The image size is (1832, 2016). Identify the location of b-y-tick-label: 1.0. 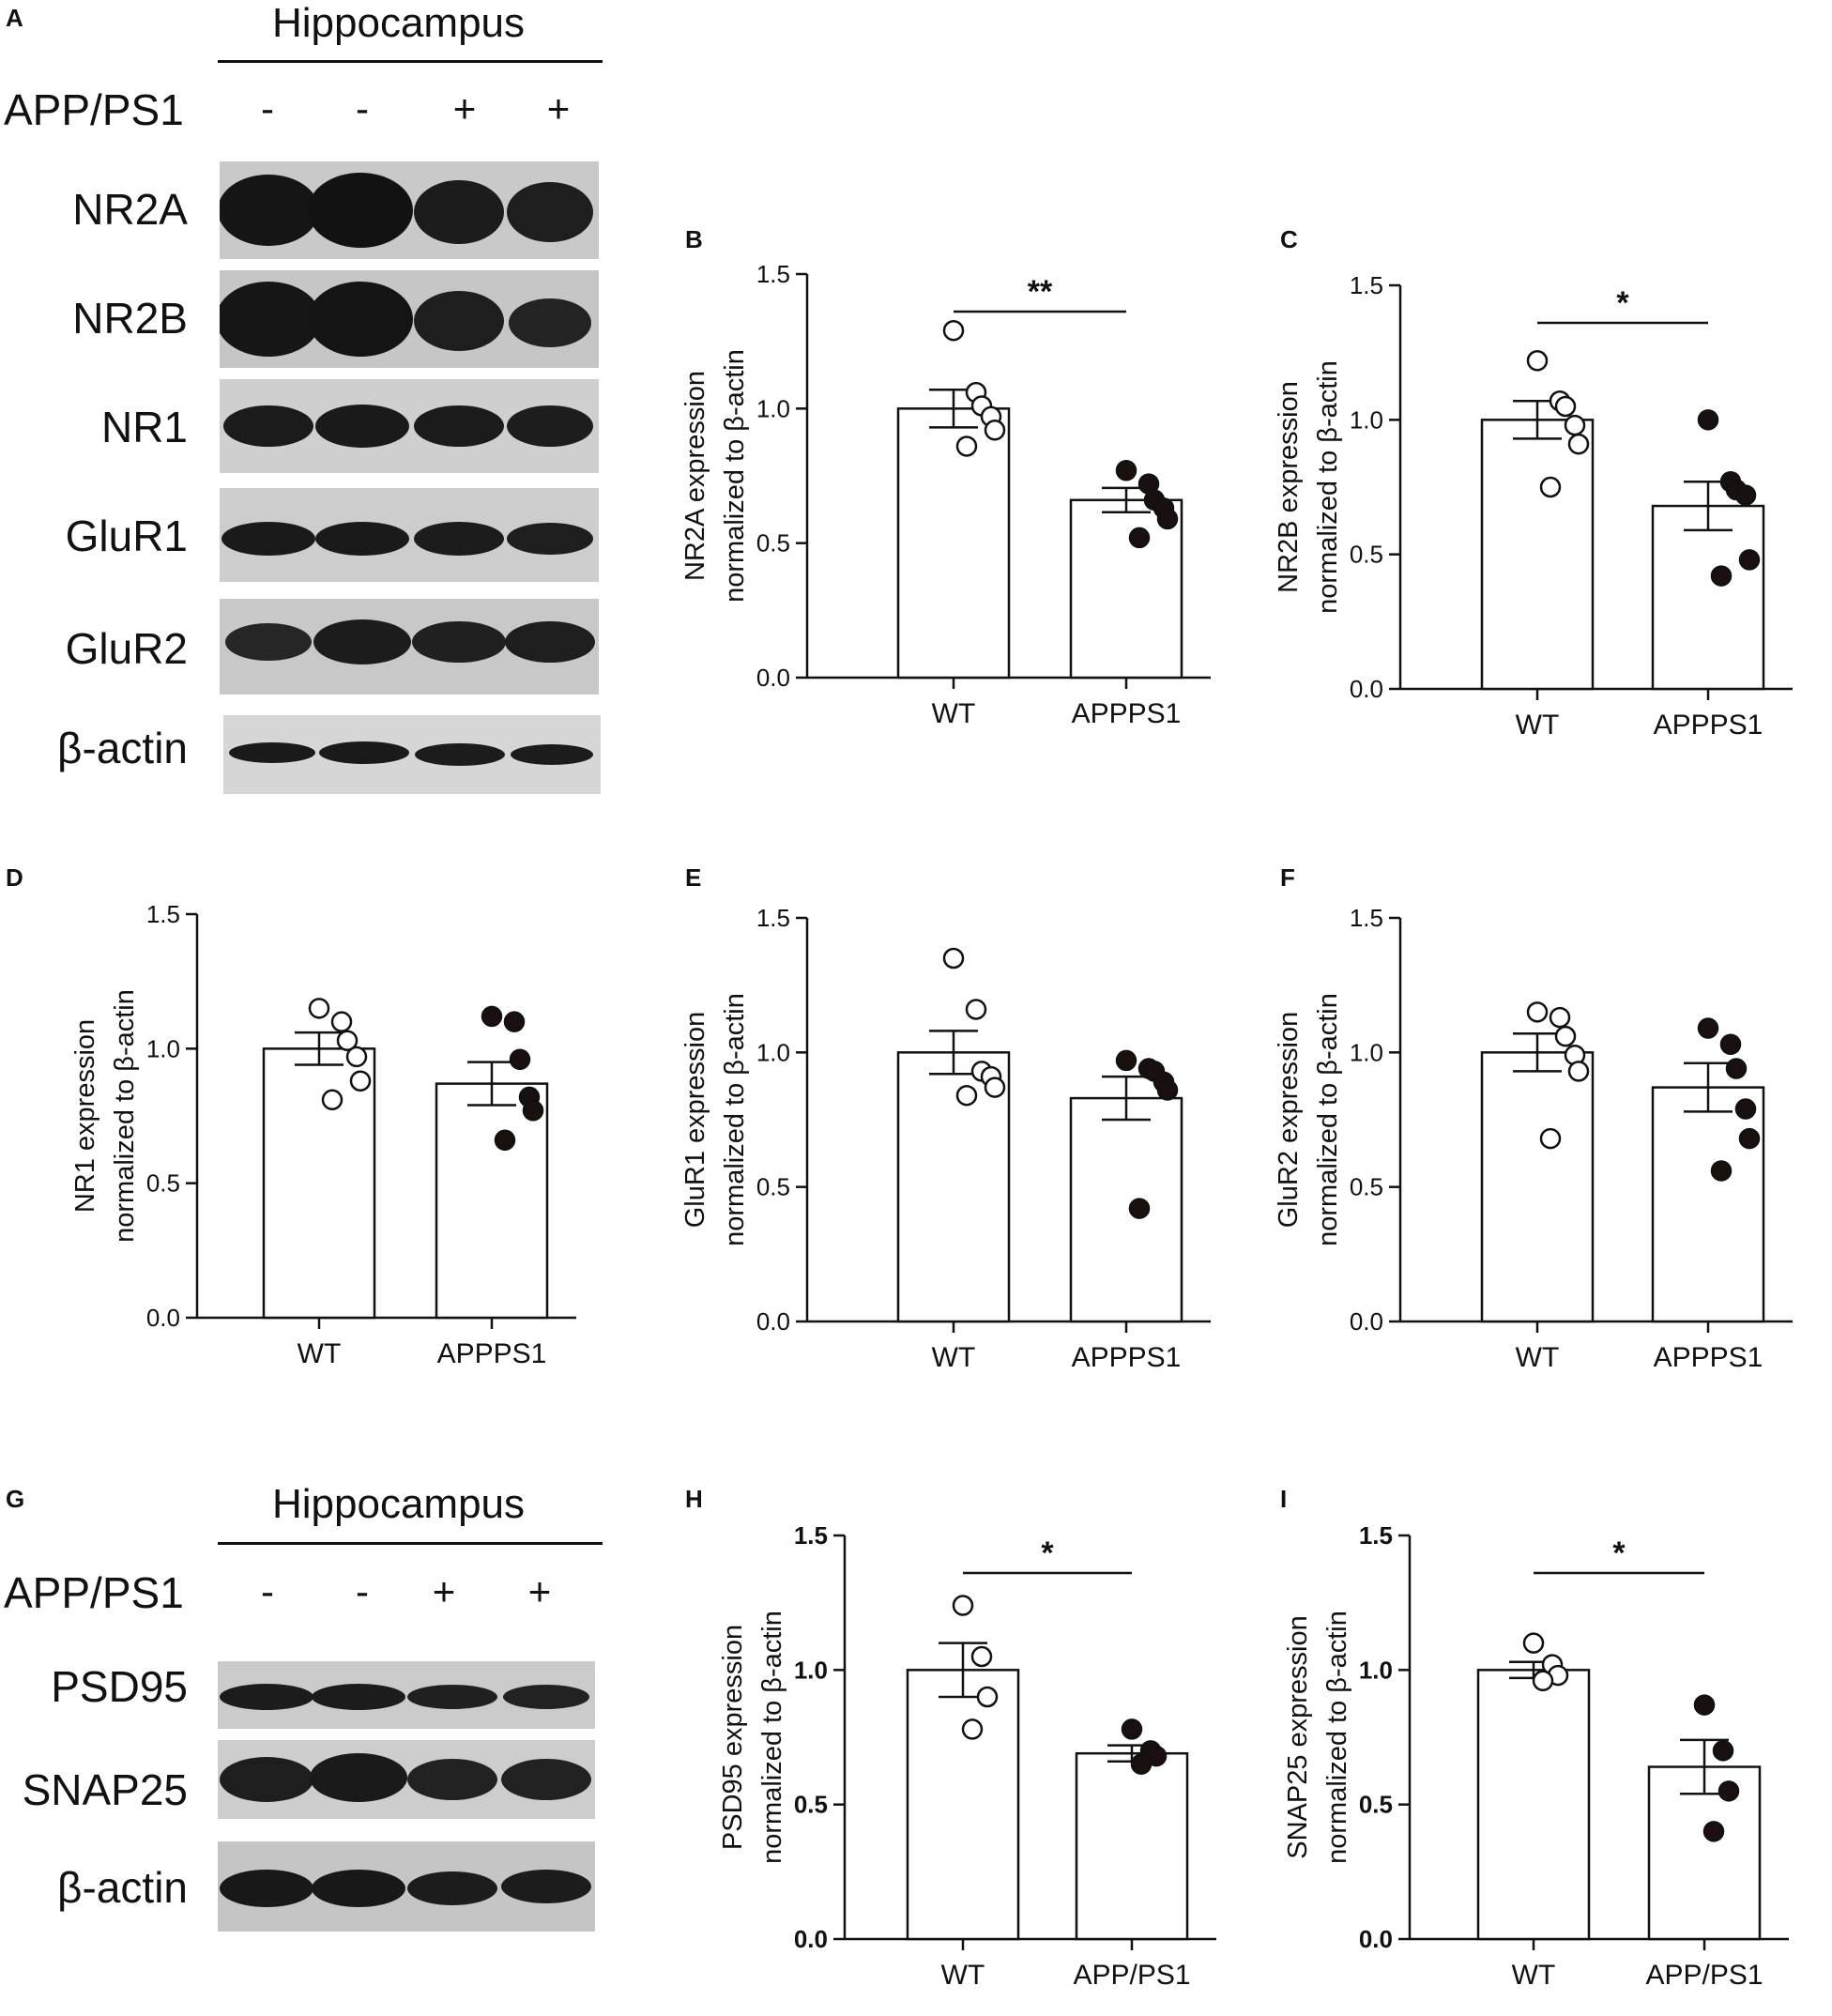
(773, 408).